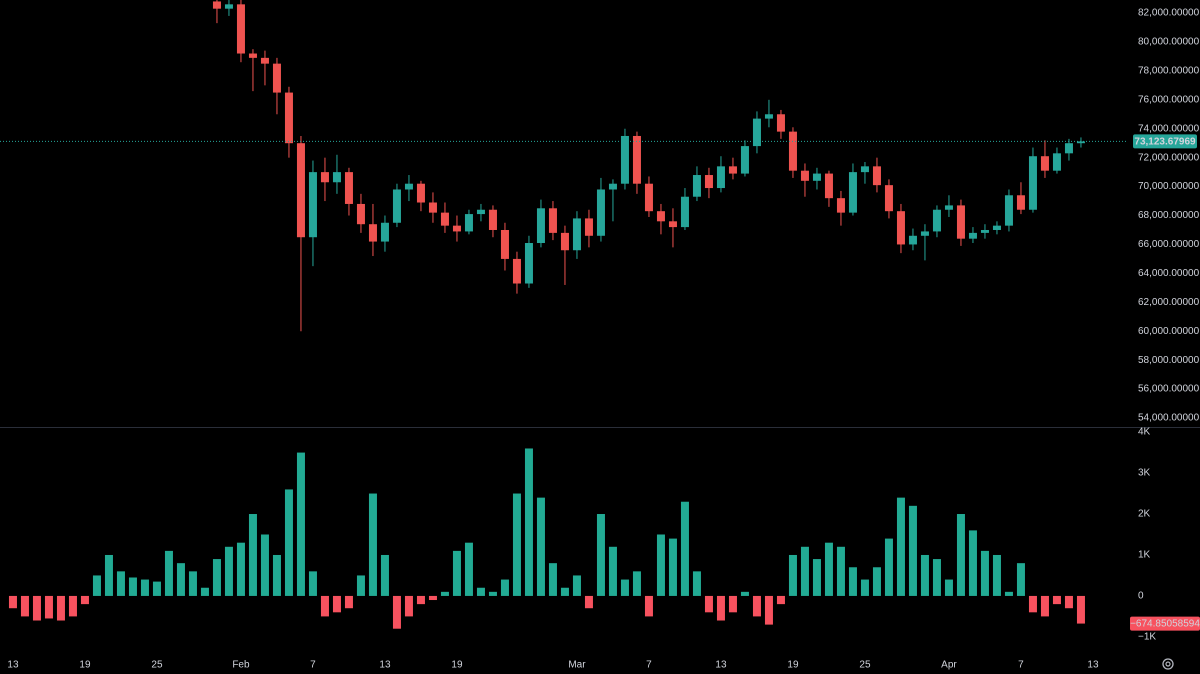 The height and width of the screenshot is (674, 1200). Describe the element at coordinates (1165, 141) in the screenshot. I see `last-price-box` at that location.